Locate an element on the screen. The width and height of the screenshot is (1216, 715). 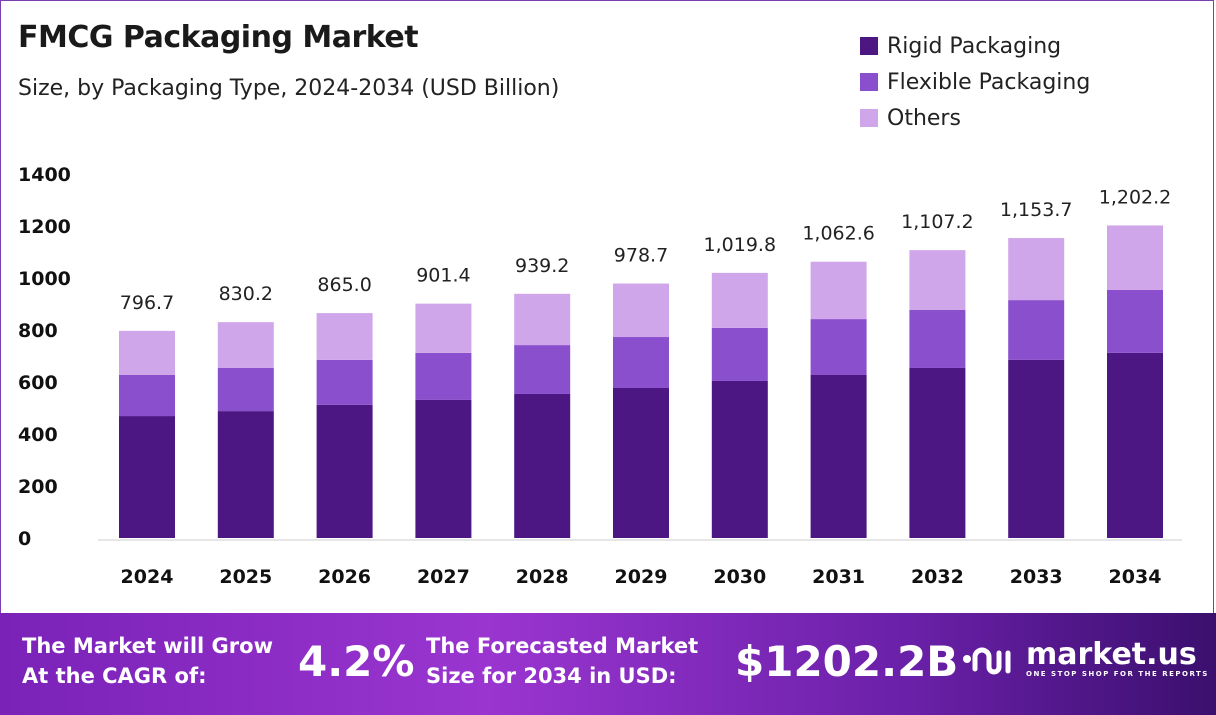
total-data-label: 978.7 is located at coordinates (641, 256).